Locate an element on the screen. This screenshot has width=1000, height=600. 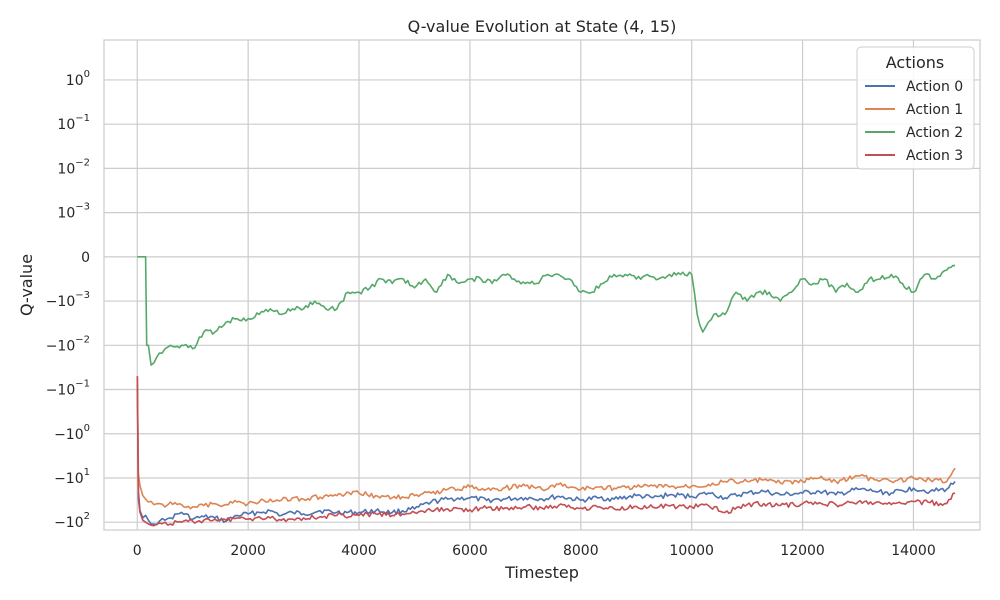
x-tick-label: 6000 is located at coordinates (470, 551).